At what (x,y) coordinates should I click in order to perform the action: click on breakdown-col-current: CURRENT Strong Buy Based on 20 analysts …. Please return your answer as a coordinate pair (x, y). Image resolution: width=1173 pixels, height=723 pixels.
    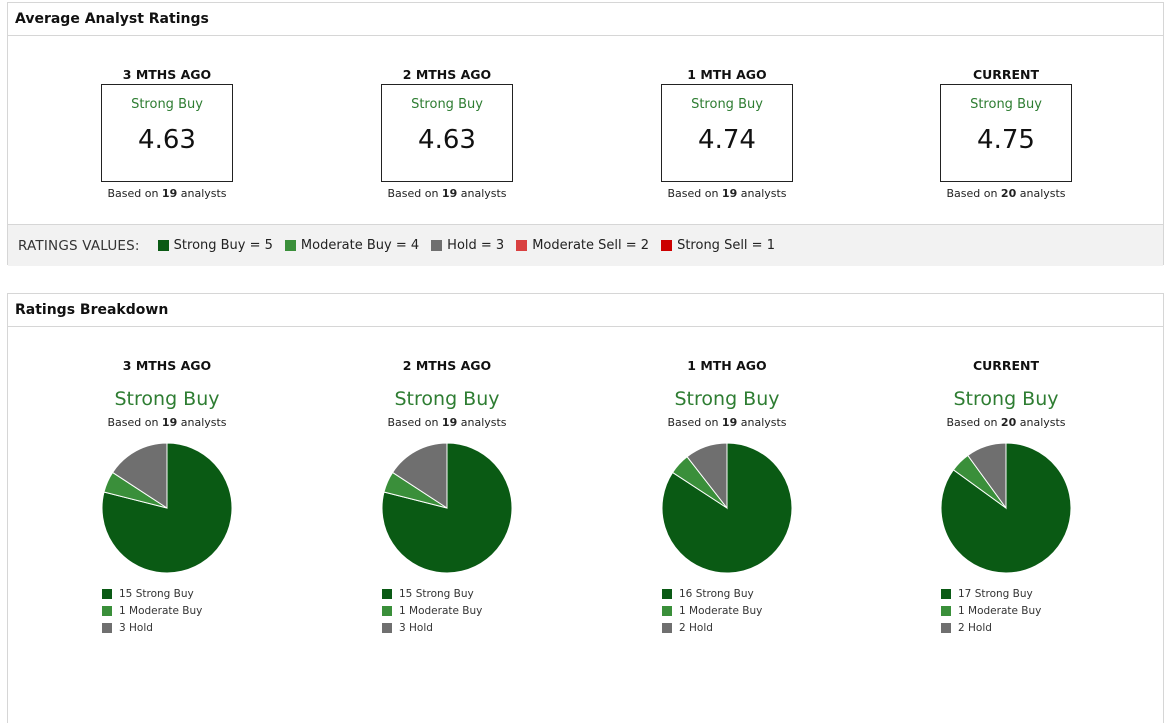
    Looking at the image, I should click on (1006, 496).